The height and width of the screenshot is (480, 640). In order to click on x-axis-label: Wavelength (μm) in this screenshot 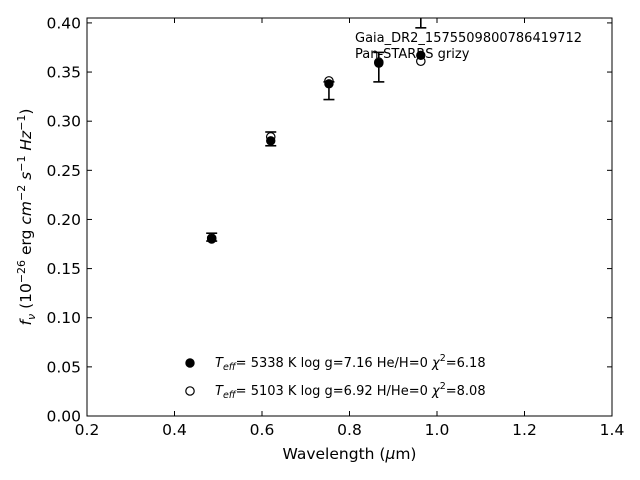, I will do `click(350, 454)`.